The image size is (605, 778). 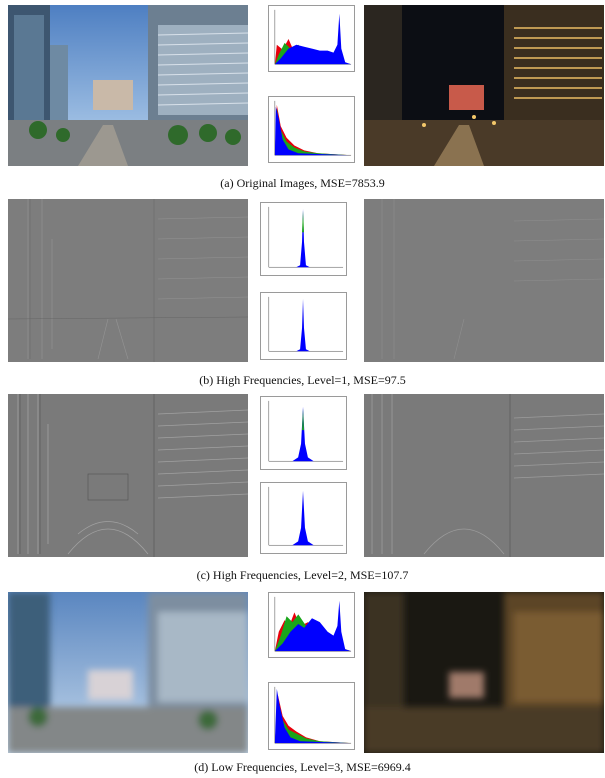 What do you see at coordinates (311, 38) in the screenshot?
I see `histogram-day-original` at bounding box center [311, 38].